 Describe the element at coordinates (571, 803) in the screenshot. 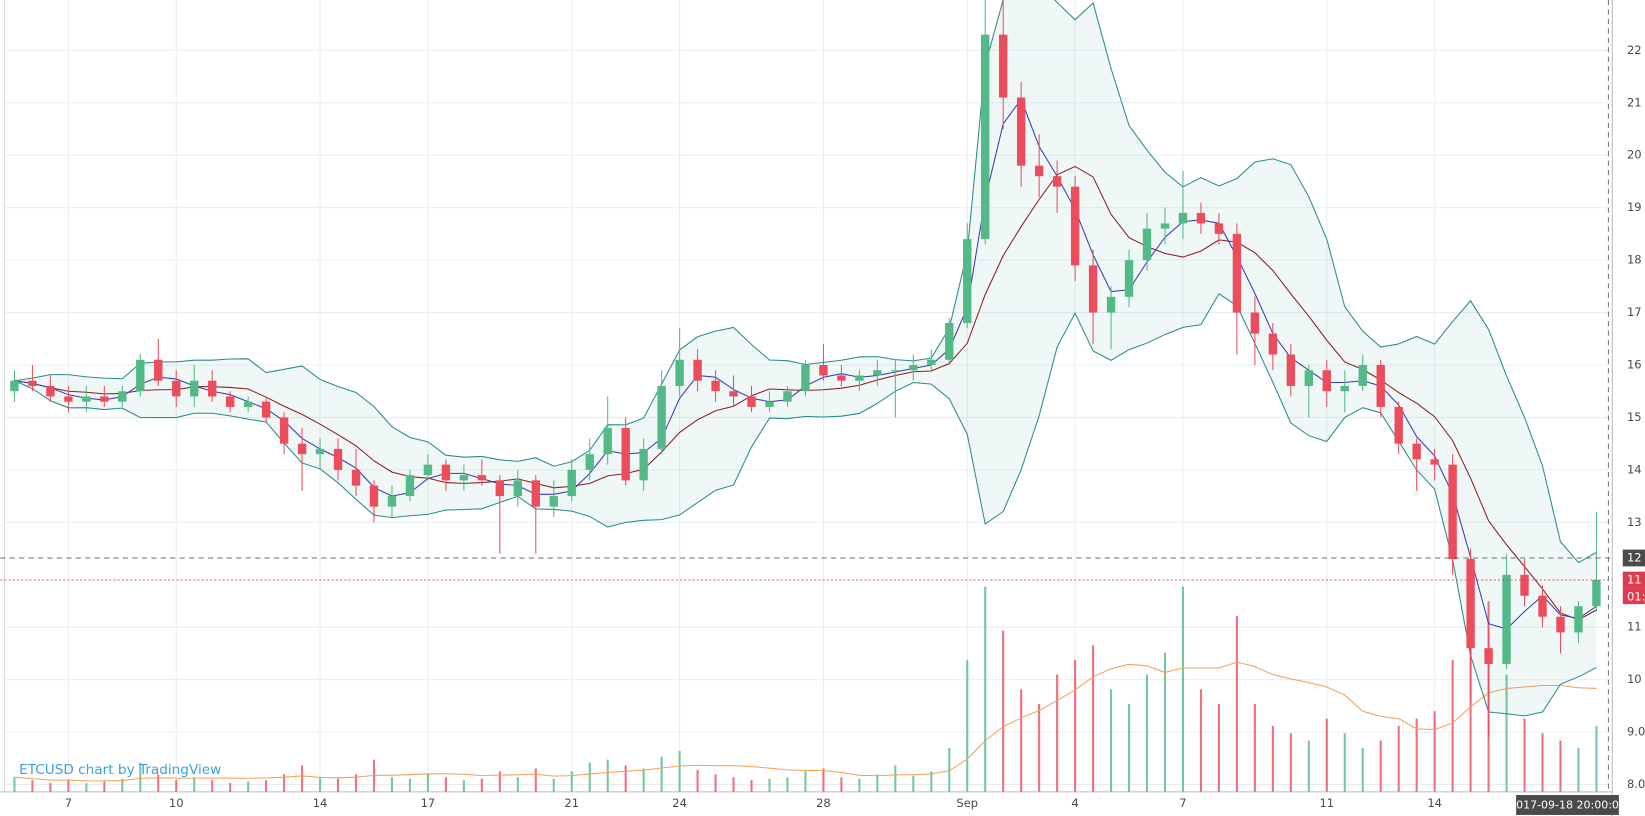

I see `x-tick-label: 21` at that location.